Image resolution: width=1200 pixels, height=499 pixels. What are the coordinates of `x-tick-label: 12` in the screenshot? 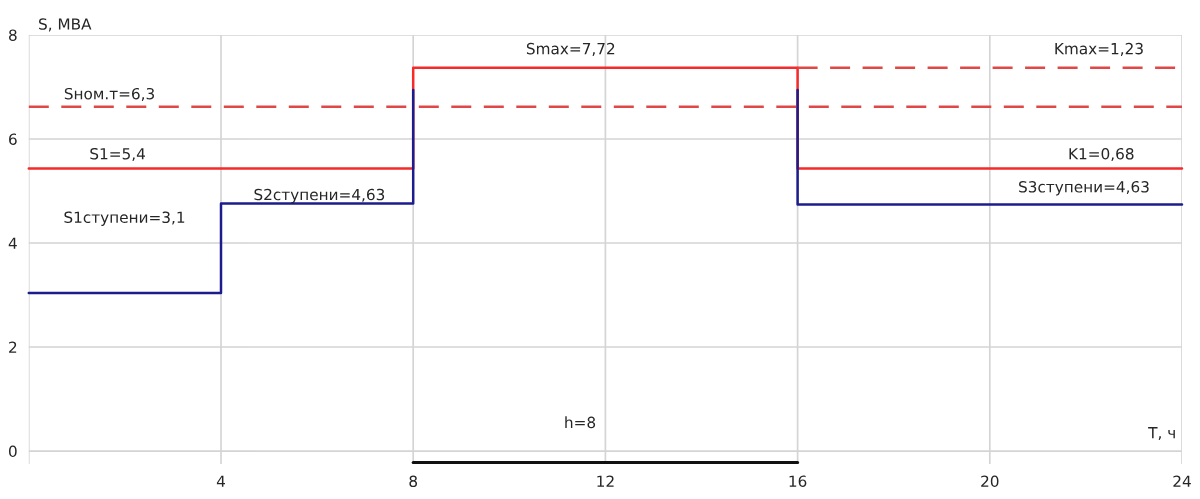 It's located at (605, 481).